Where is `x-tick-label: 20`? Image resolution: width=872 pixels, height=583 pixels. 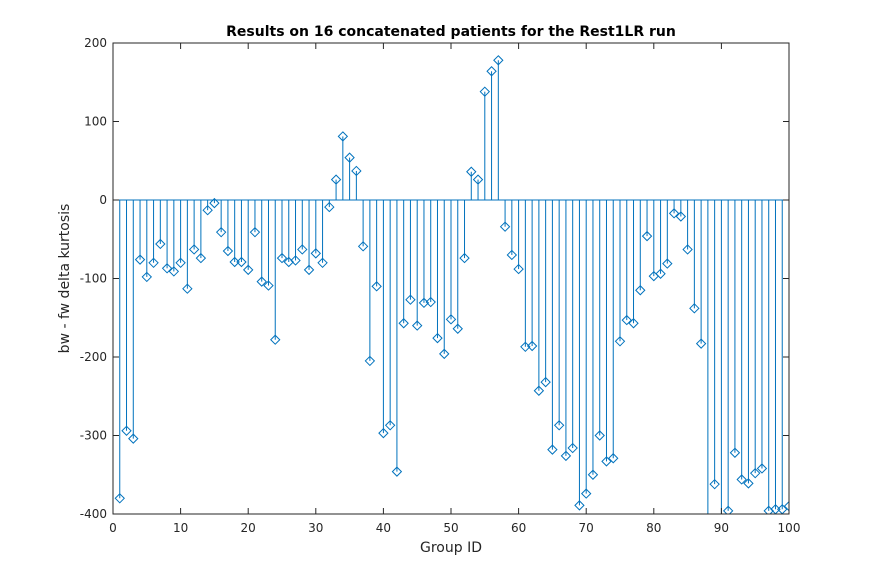
x-tick-label: 20 is located at coordinates (248, 528).